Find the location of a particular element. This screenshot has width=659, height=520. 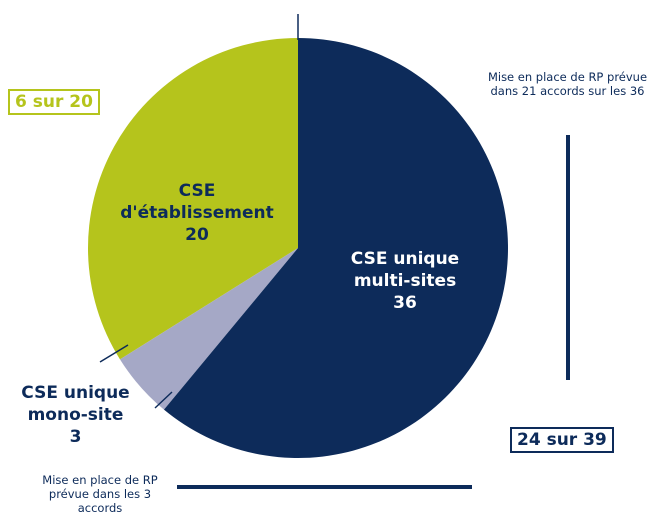

slice-label: CSE unique multi-sites 36 is located at coordinates (405, 281).